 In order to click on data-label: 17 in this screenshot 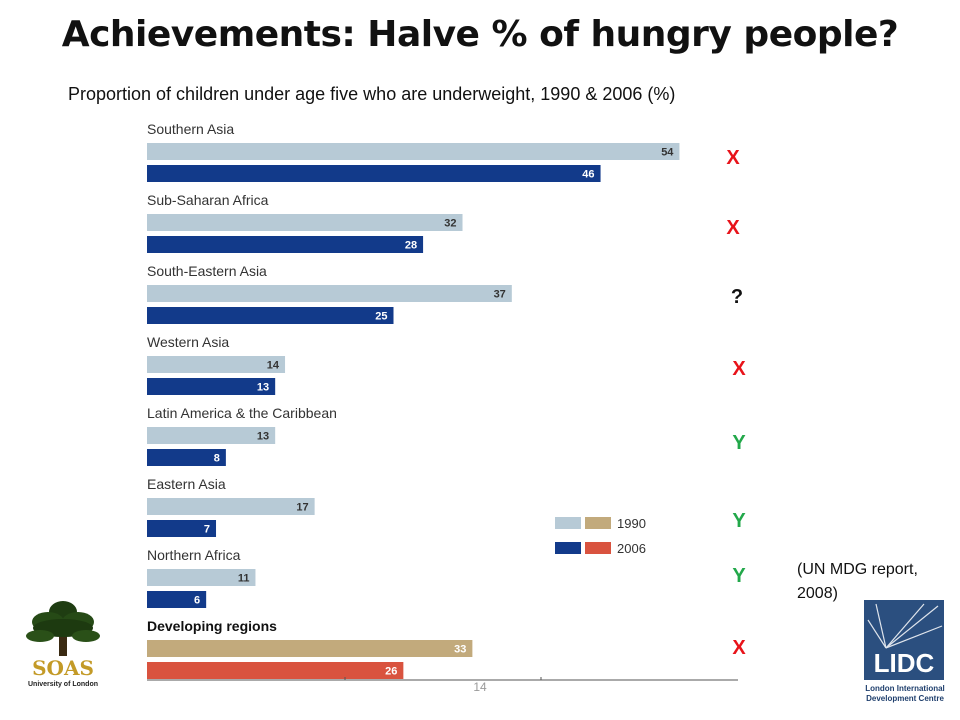, I will do `click(302, 508)`.